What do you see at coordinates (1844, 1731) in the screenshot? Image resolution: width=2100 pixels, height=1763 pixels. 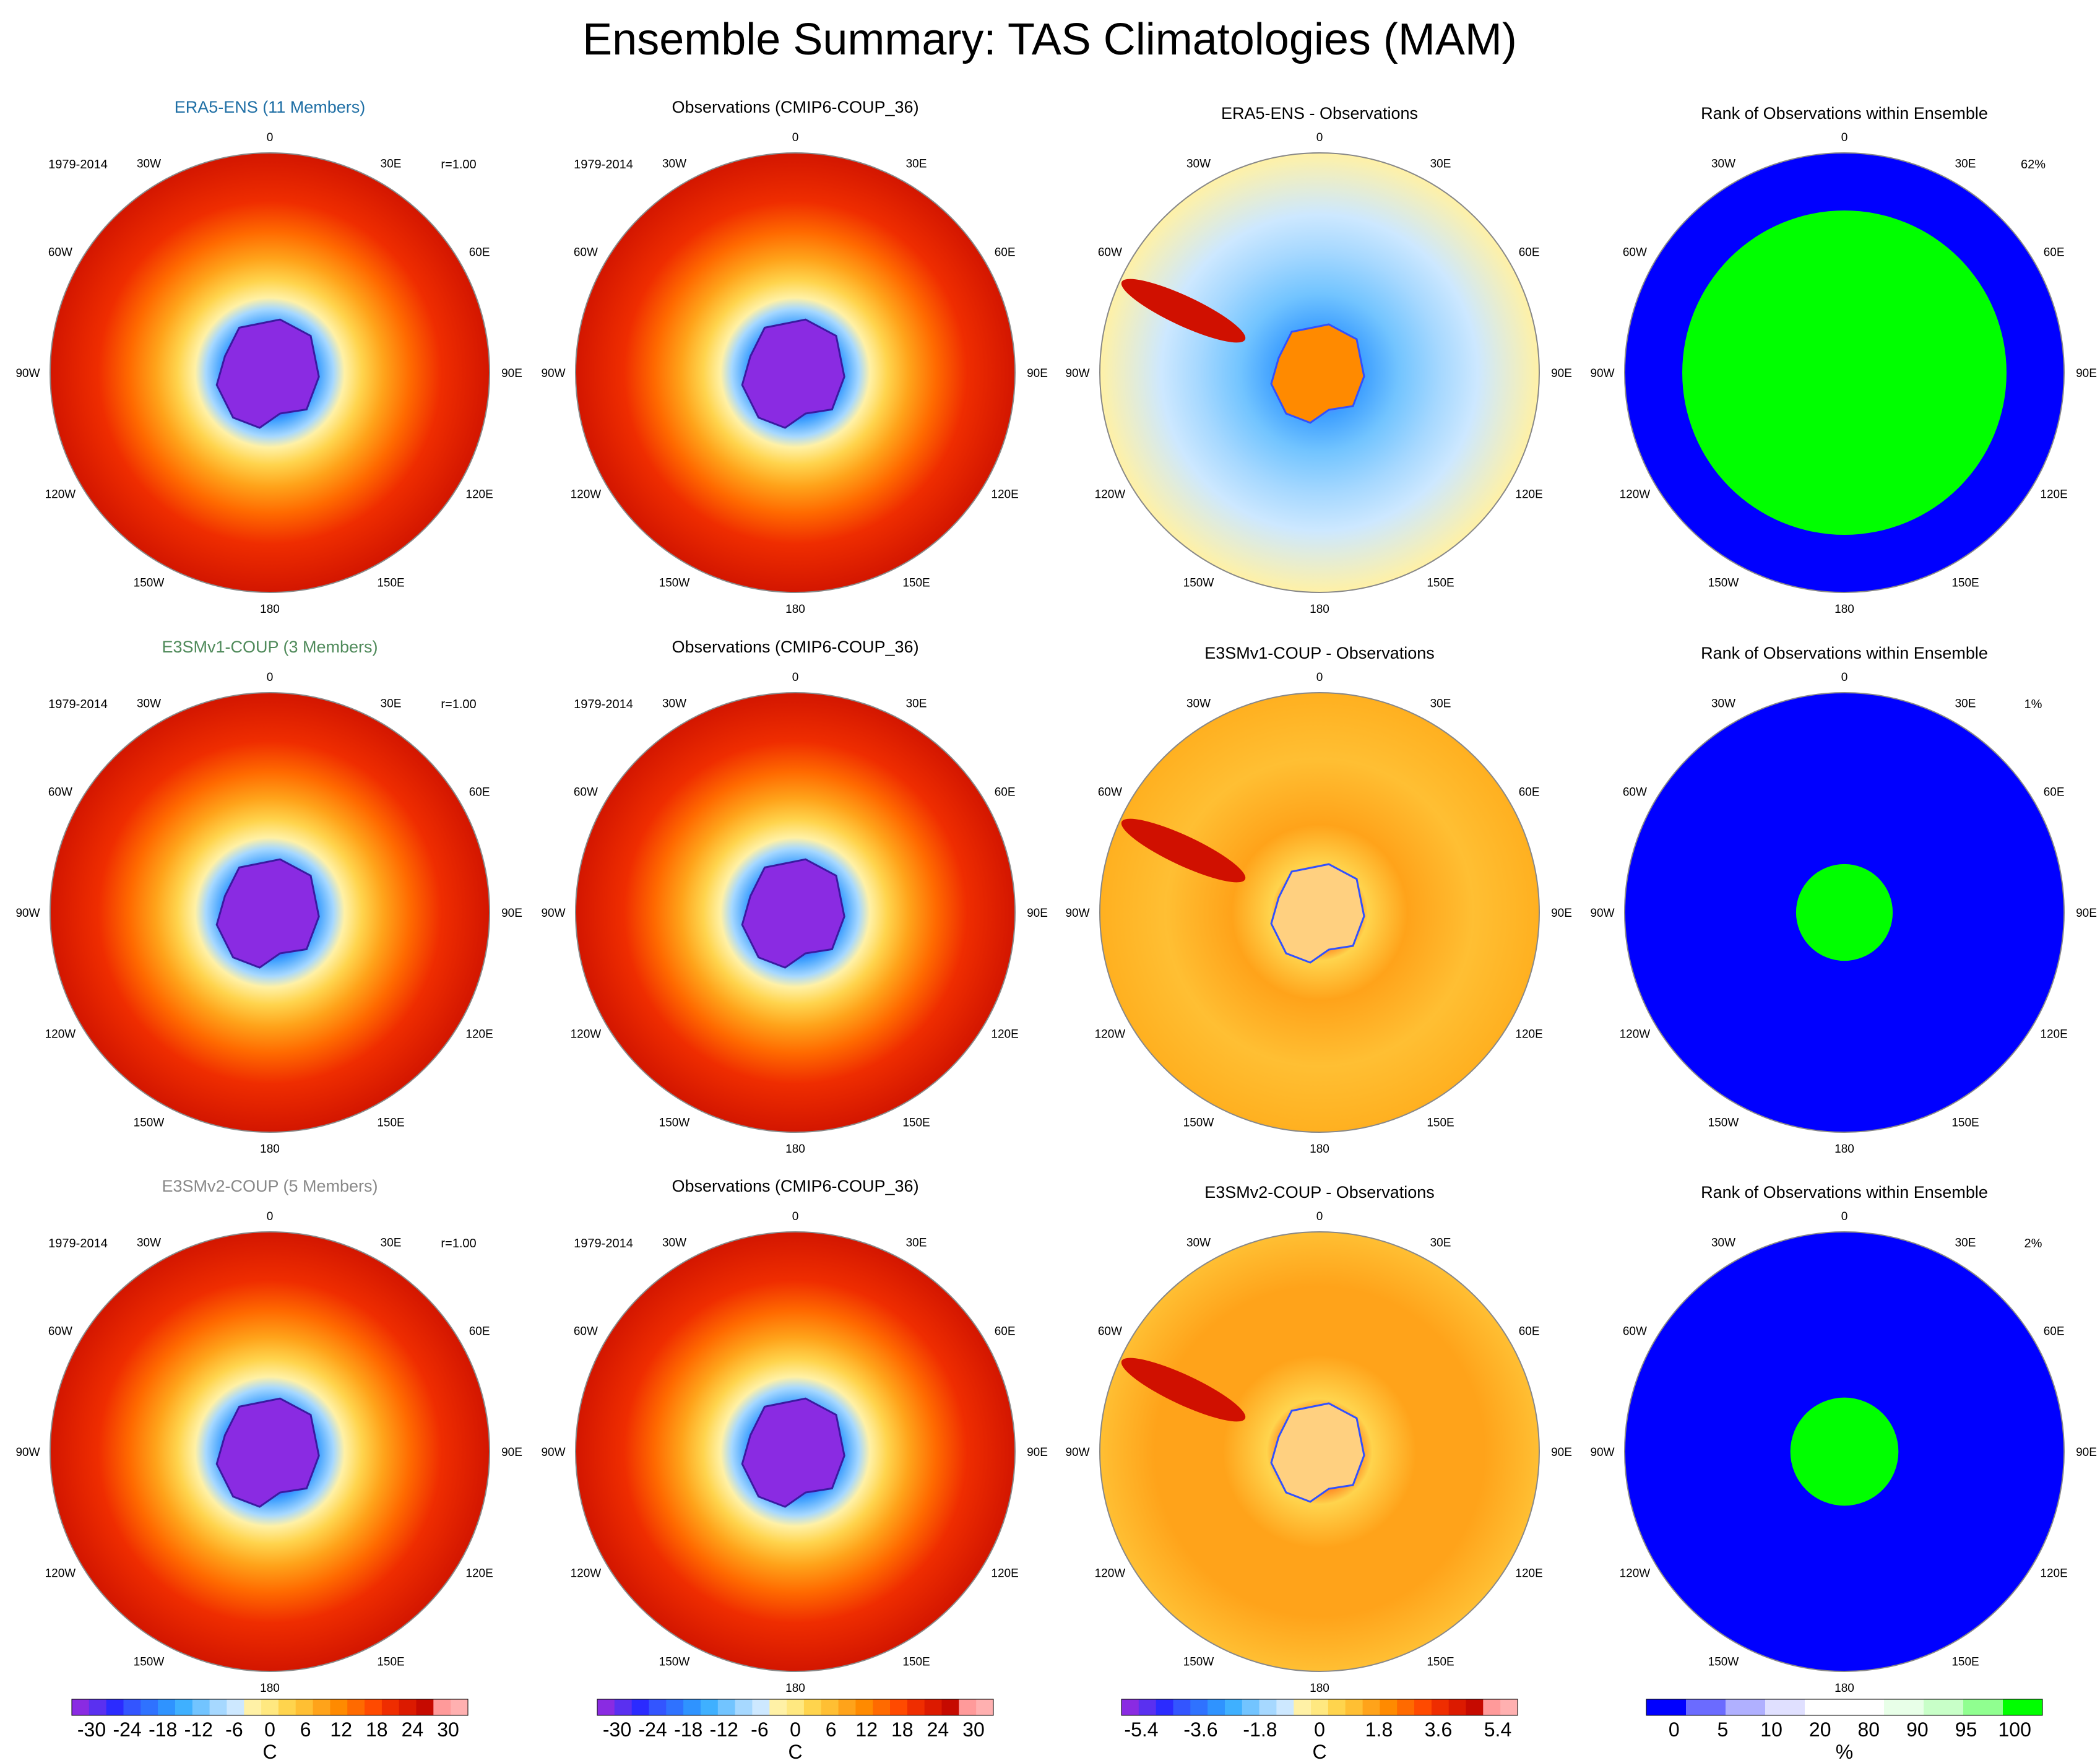 I see `colorbar-4: 0 5 10 20 80 90 95 100%` at bounding box center [1844, 1731].